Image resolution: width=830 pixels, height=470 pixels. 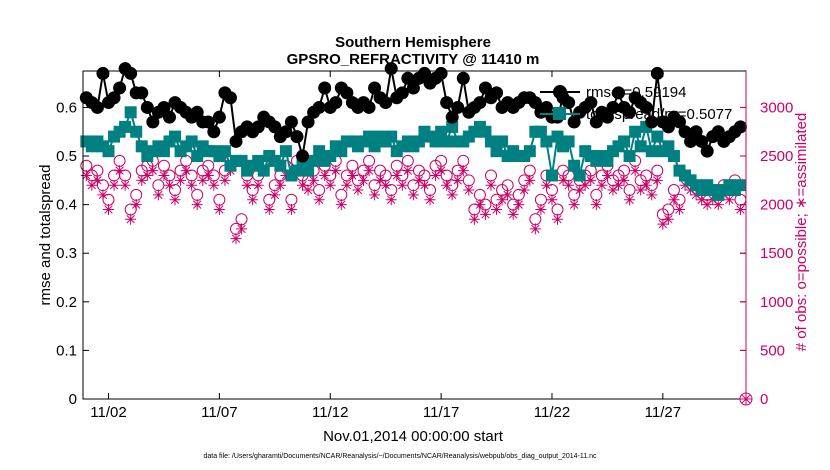 I want to click on x-axis-label: Nov.01,2014 00:00:00 start, so click(x=413, y=436).